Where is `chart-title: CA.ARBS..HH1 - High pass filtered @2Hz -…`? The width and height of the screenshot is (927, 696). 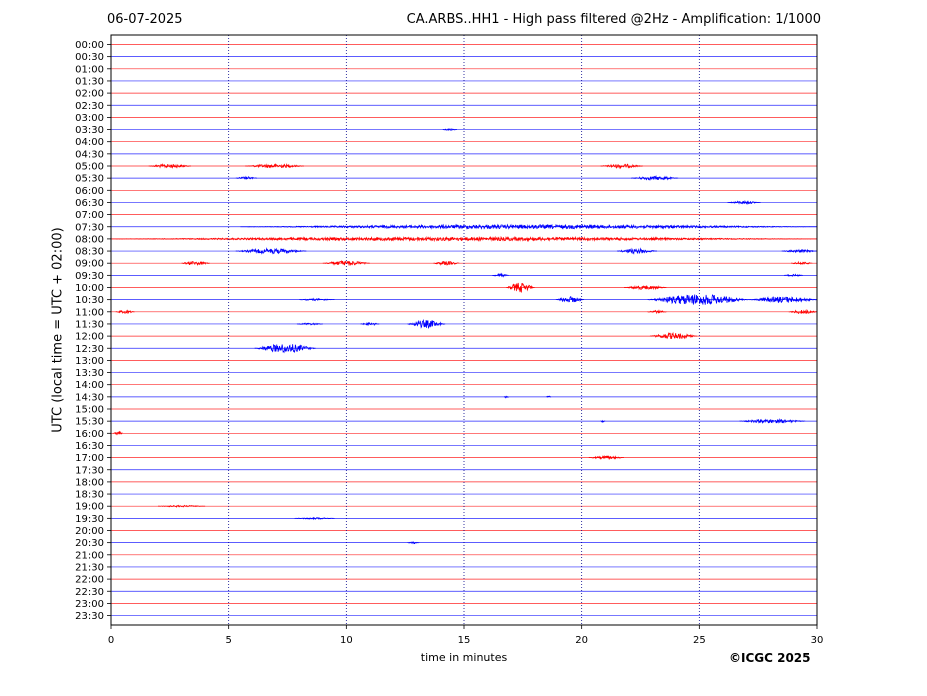 chart-title: CA.ARBS..HH1 - High pass filtered @2Hz -… is located at coordinates (613, 19).